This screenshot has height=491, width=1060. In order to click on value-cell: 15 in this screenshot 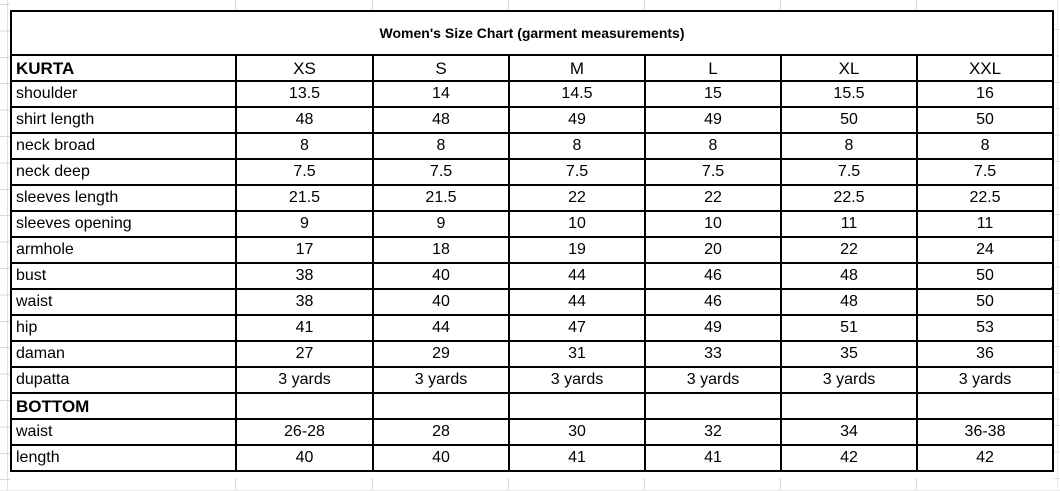, I will do `click(713, 94)`.